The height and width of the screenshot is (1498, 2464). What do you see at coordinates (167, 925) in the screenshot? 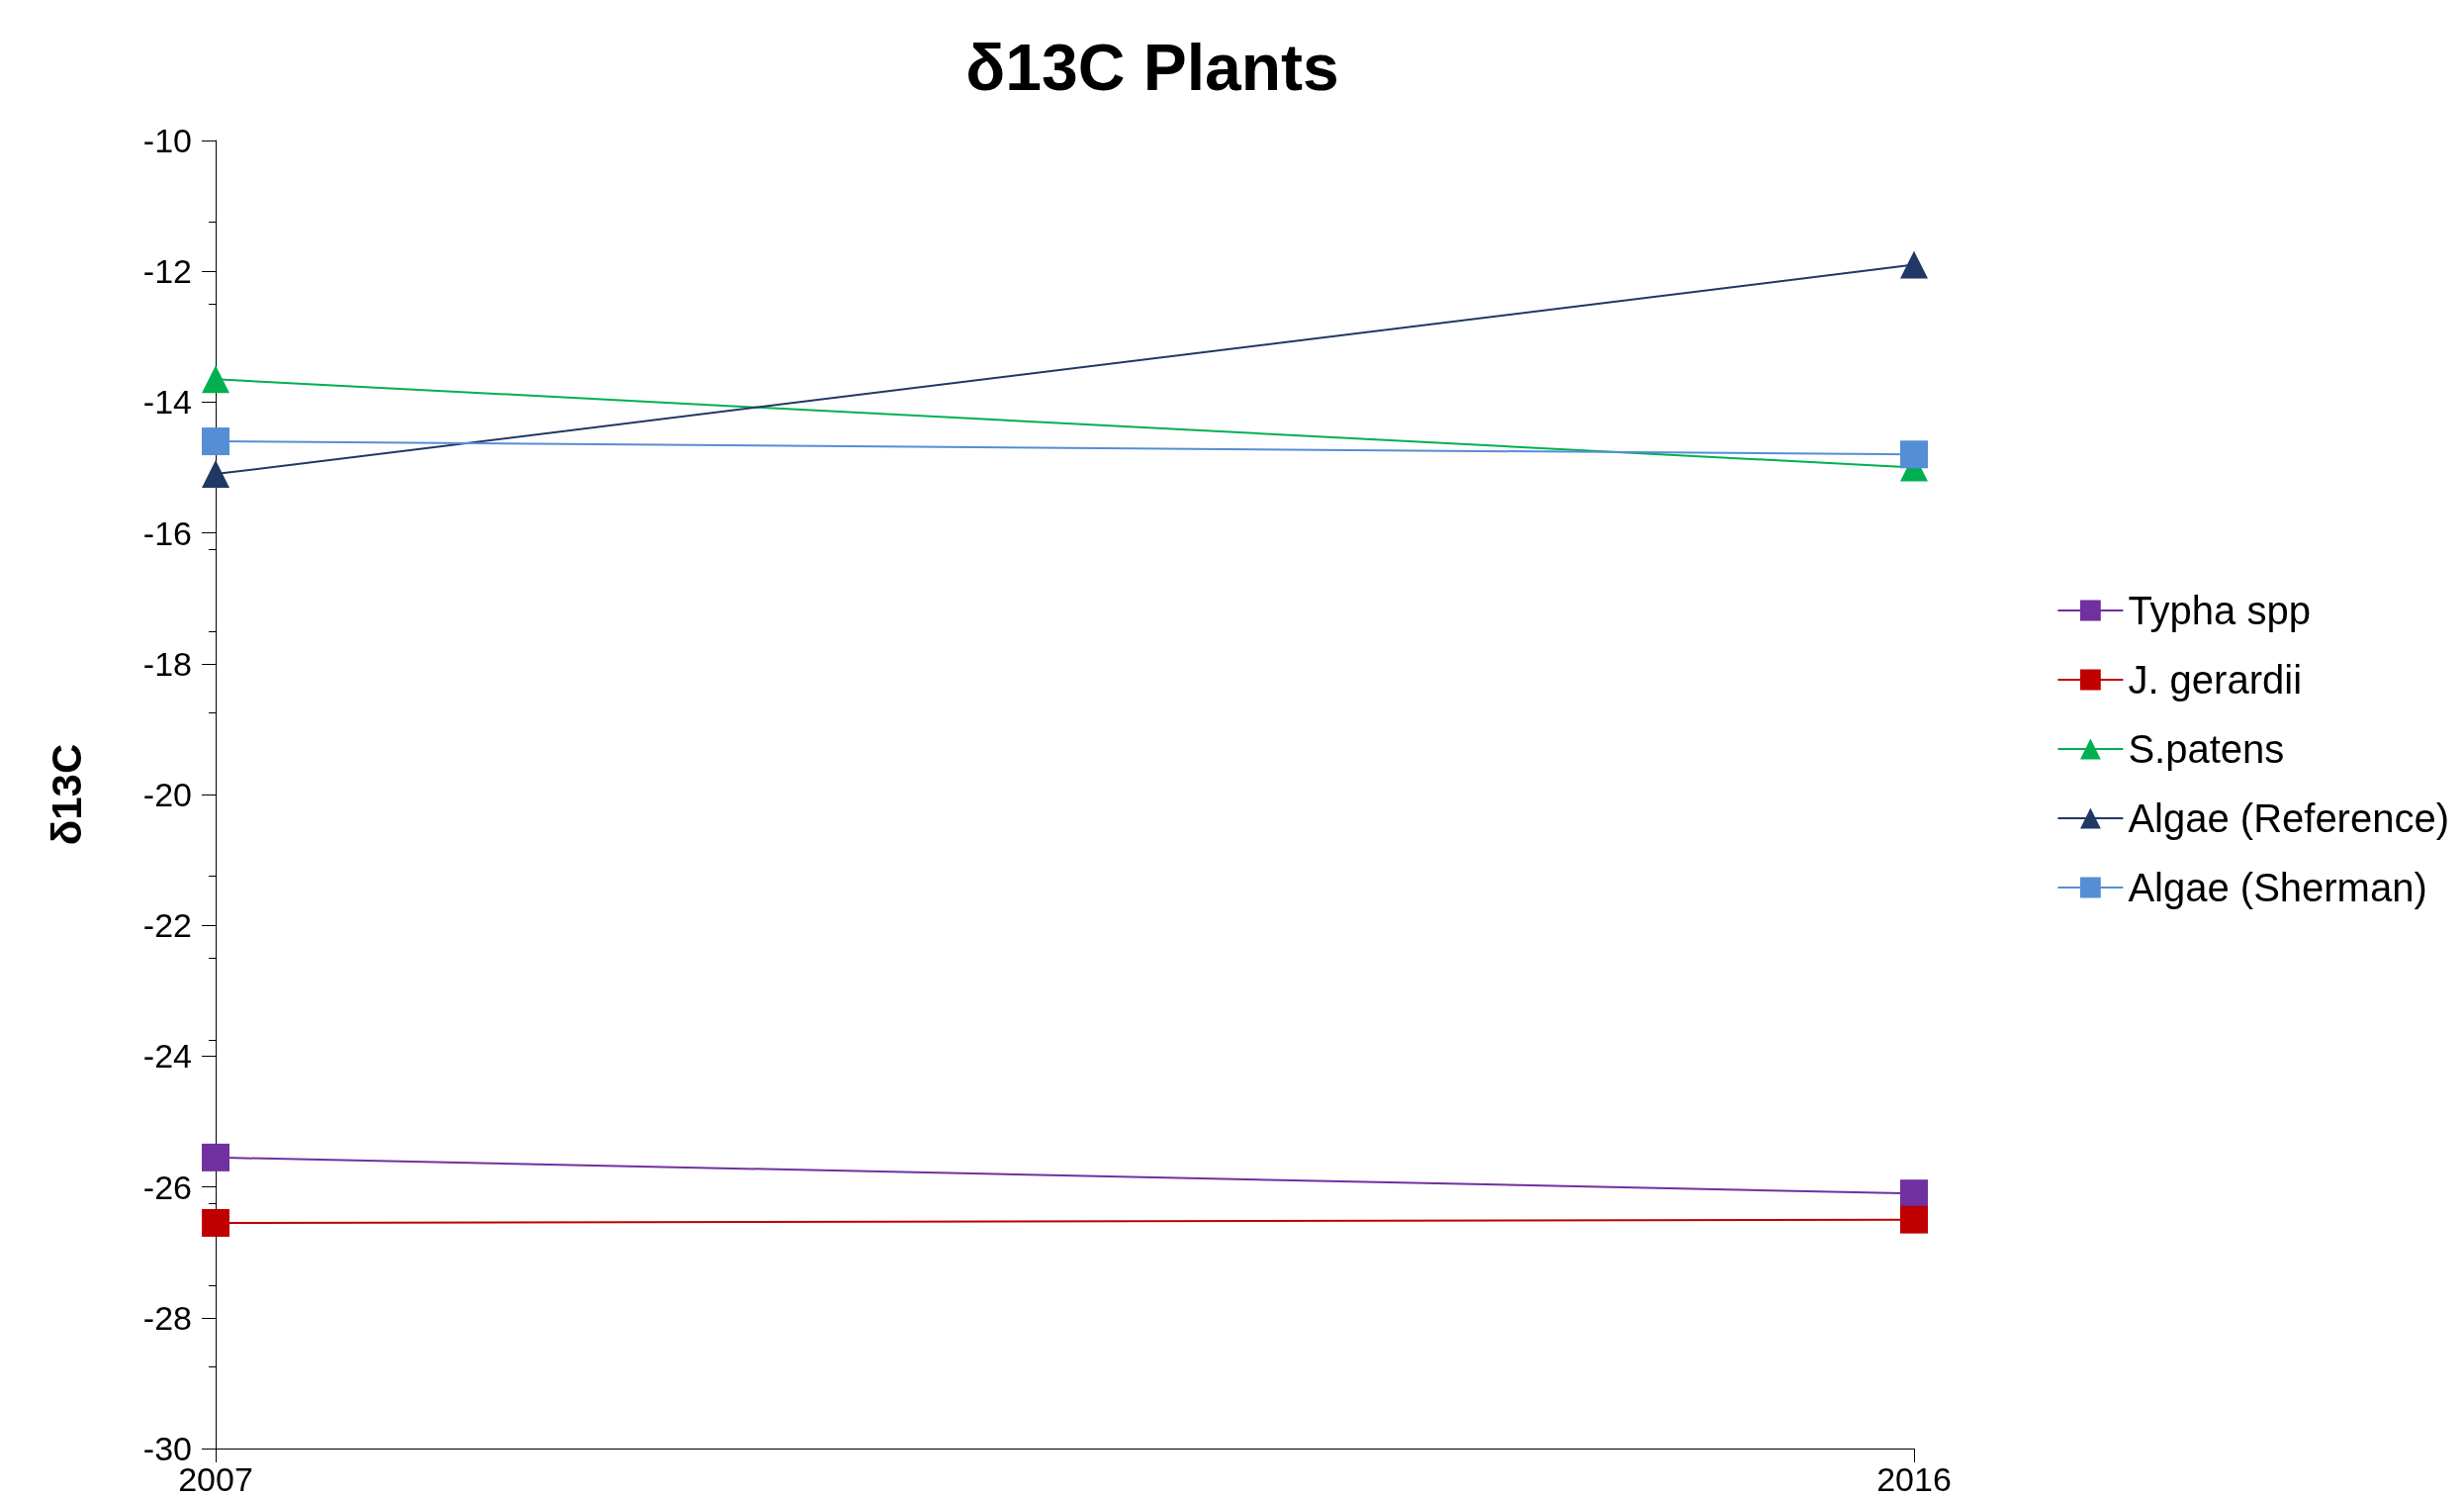
I see `y-tick-label: -22` at bounding box center [167, 925].